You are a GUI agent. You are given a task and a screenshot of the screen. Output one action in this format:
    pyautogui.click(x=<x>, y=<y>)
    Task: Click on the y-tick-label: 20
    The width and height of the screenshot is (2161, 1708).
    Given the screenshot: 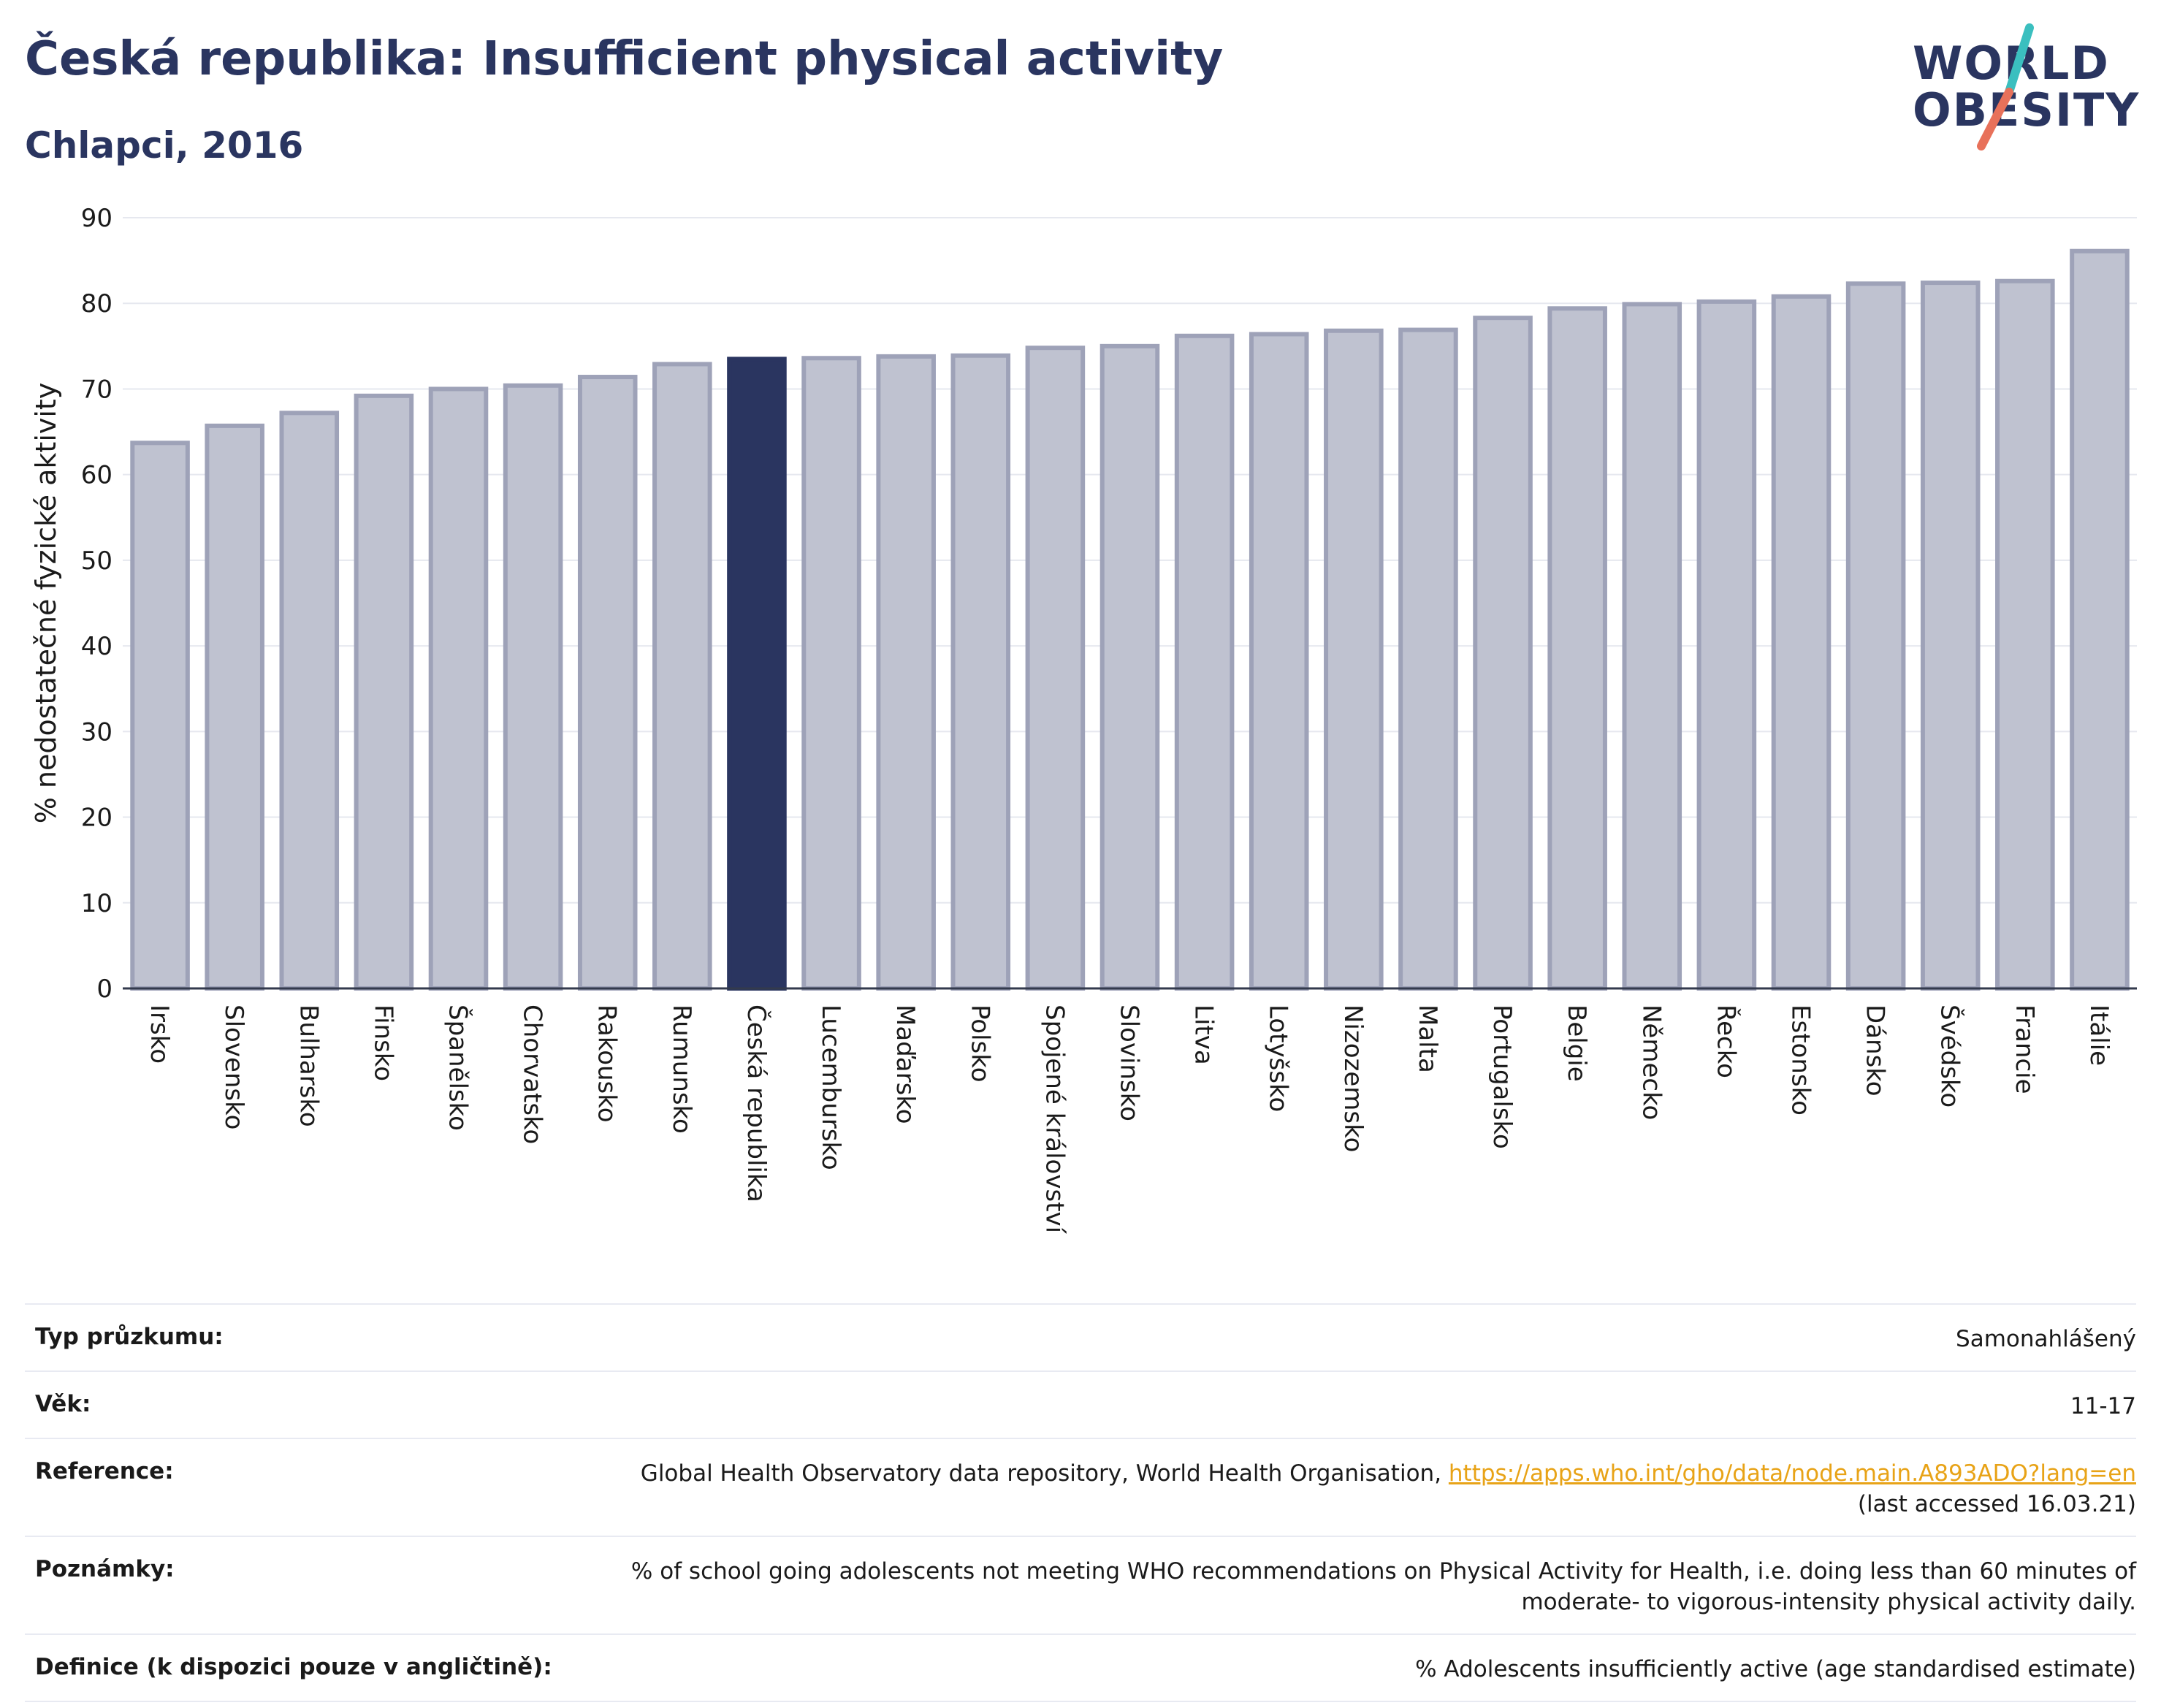 What is the action you would take?
    pyautogui.click(x=97, y=818)
    